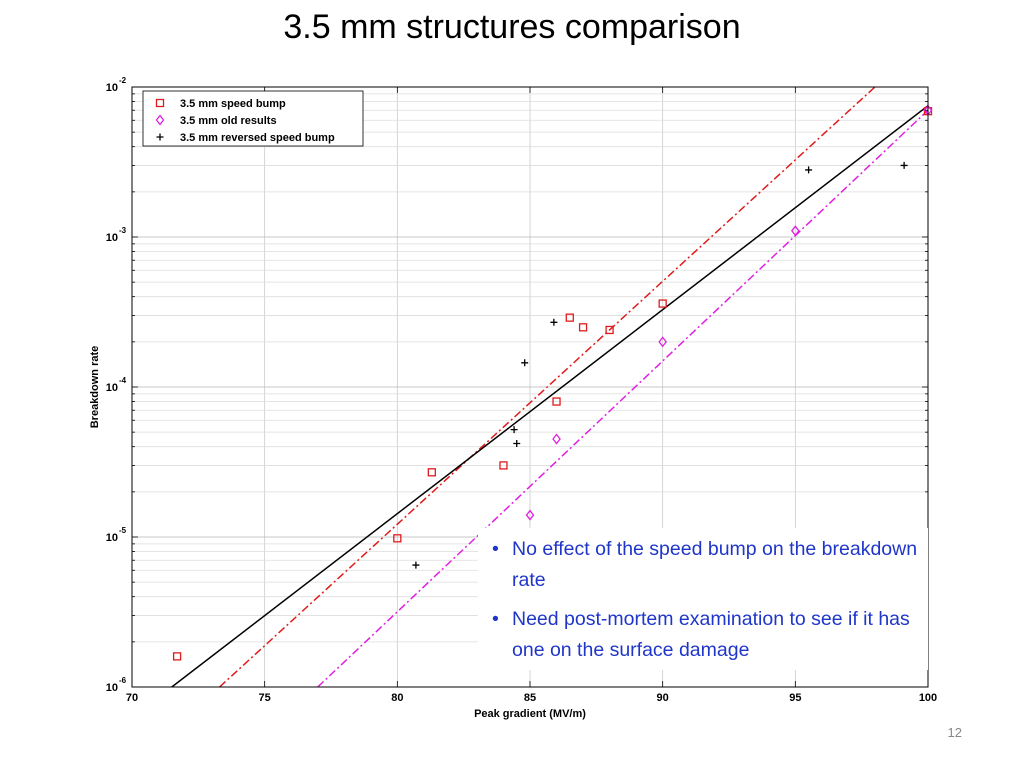 This screenshot has height=768, width=1024. Describe the element at coordinates (160, 137) in the screenshot. I see `legend-marker-plus` at that location.